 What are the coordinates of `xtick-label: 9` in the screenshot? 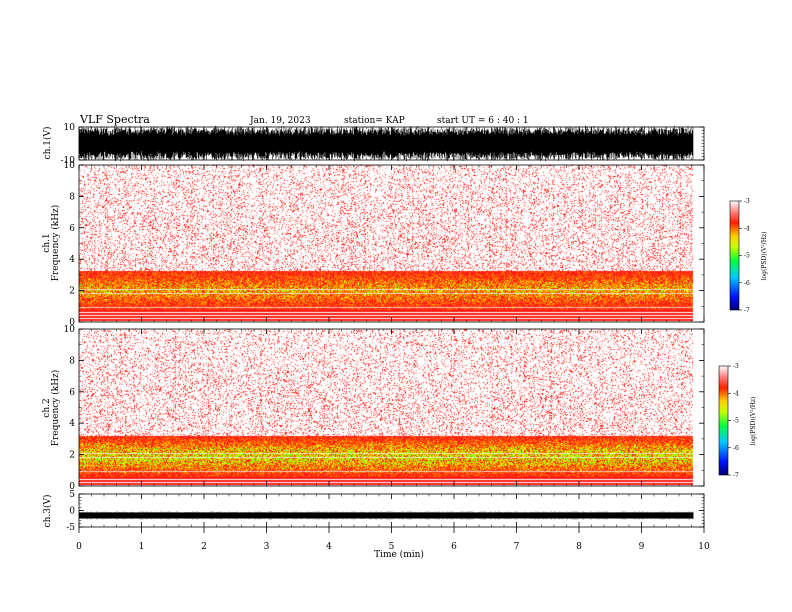 It's located at (642, 547).